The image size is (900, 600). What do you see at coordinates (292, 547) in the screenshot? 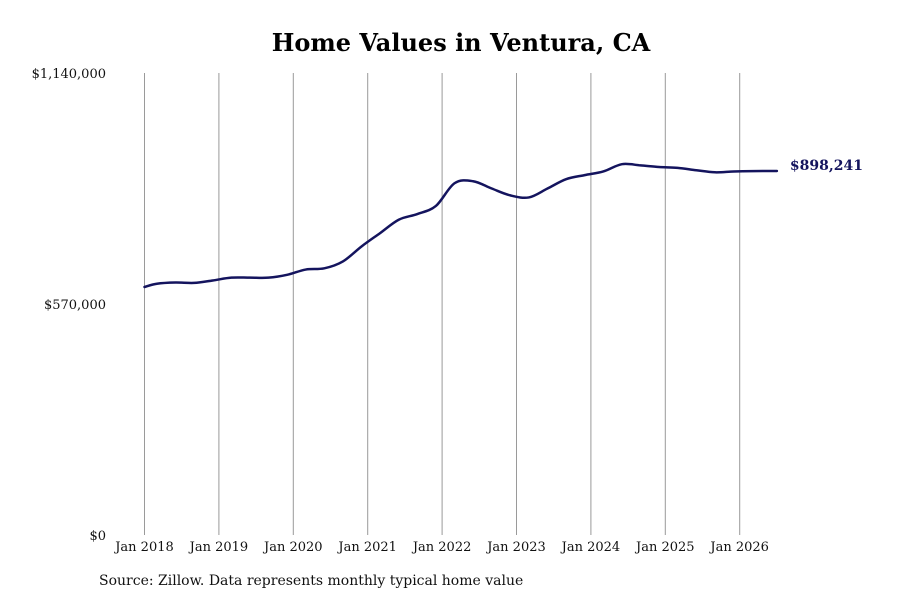
I see `x-tick-label: Jan 2020` at bounding box center [292, 547].